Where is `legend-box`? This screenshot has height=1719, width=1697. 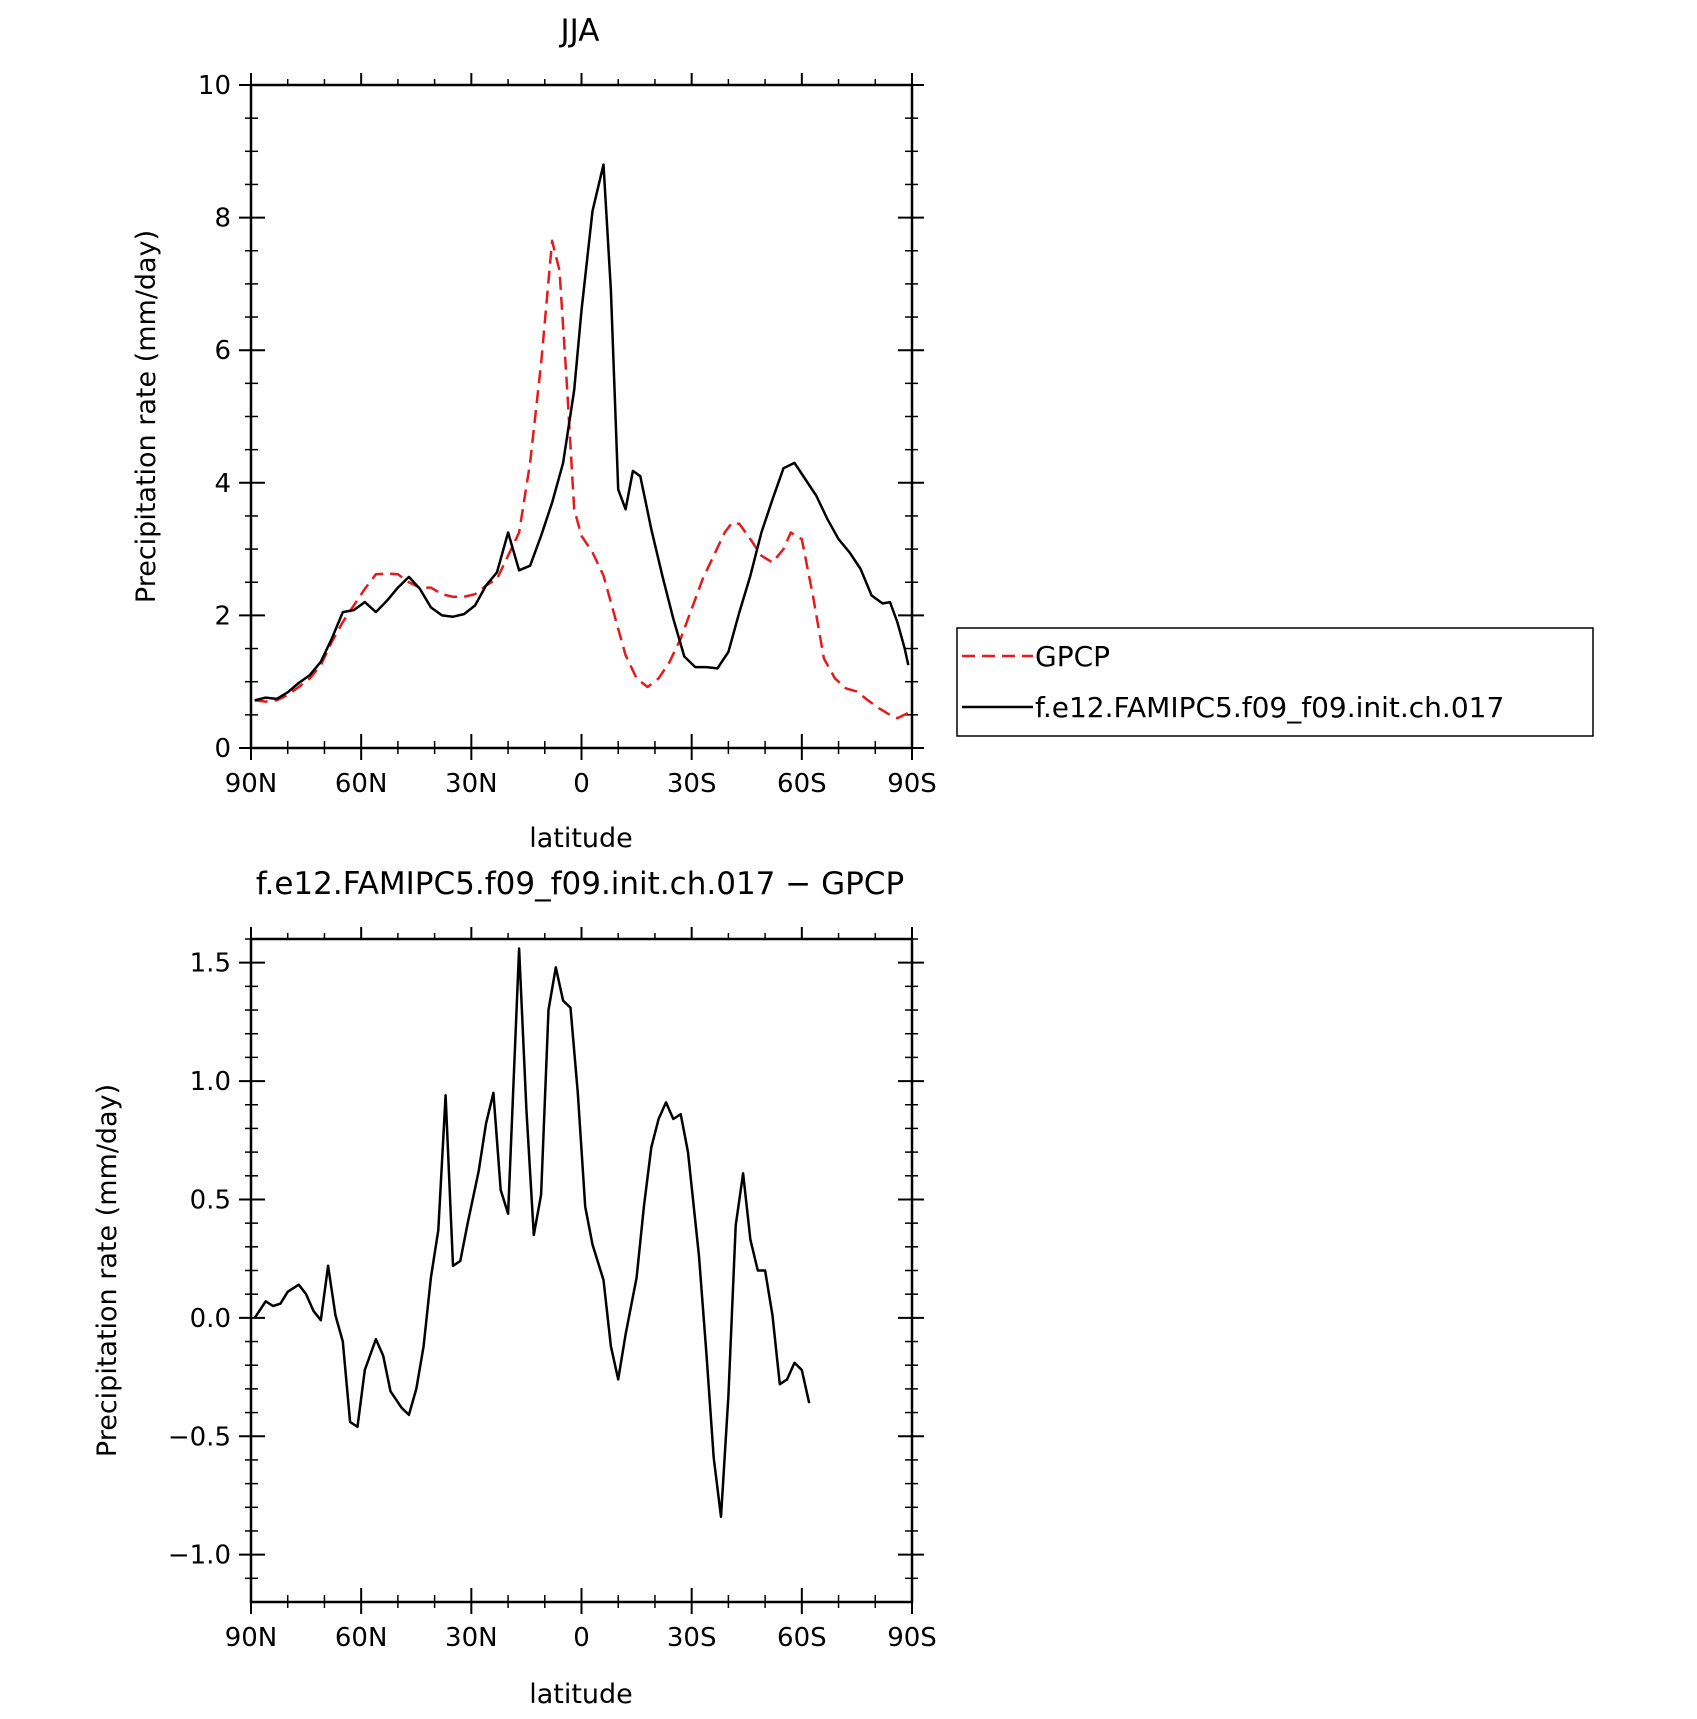
legend-box is located at coordinates (1275, 682).